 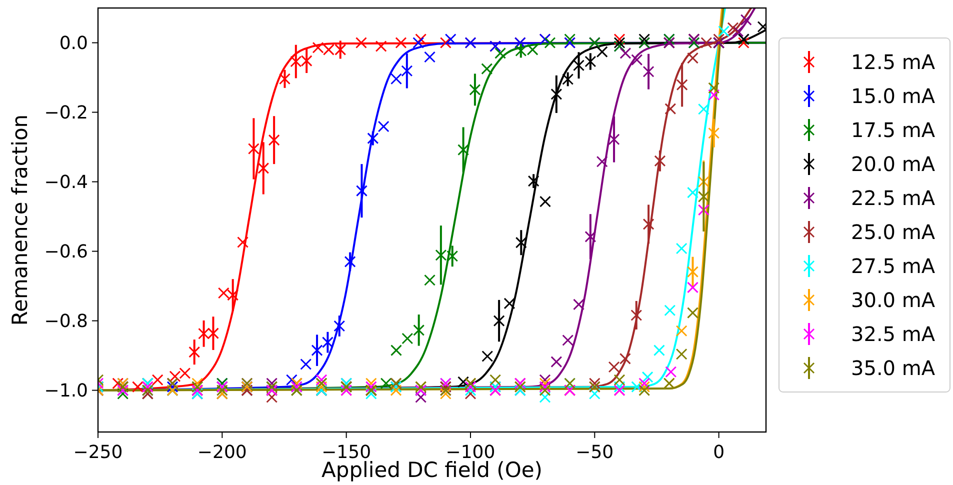 I want to click on legend-label: 25.0 mA, so click(x=893, y=232).